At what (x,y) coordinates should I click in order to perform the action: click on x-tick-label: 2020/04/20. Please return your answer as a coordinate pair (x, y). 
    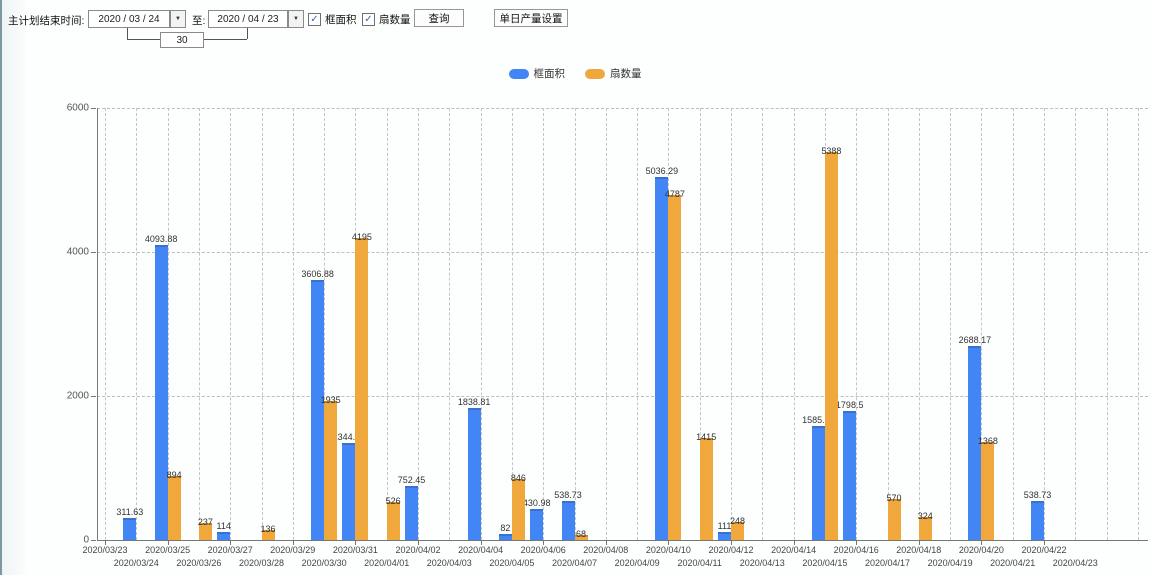
    Looking at the image, I should click on (981, 550).